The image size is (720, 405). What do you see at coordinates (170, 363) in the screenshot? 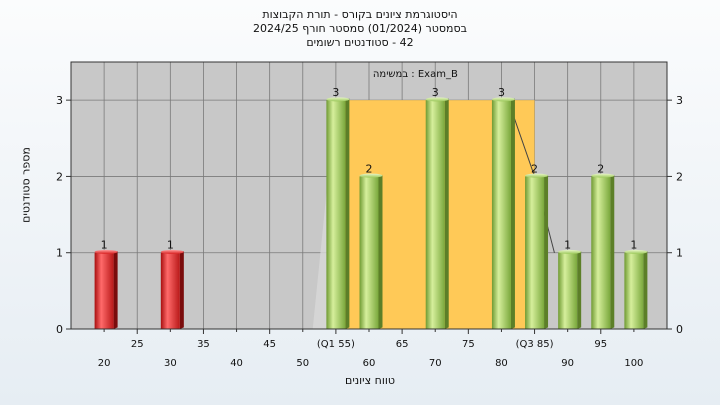
I see `x-tick-label-lower: 30` at bounding box center [170, 363].